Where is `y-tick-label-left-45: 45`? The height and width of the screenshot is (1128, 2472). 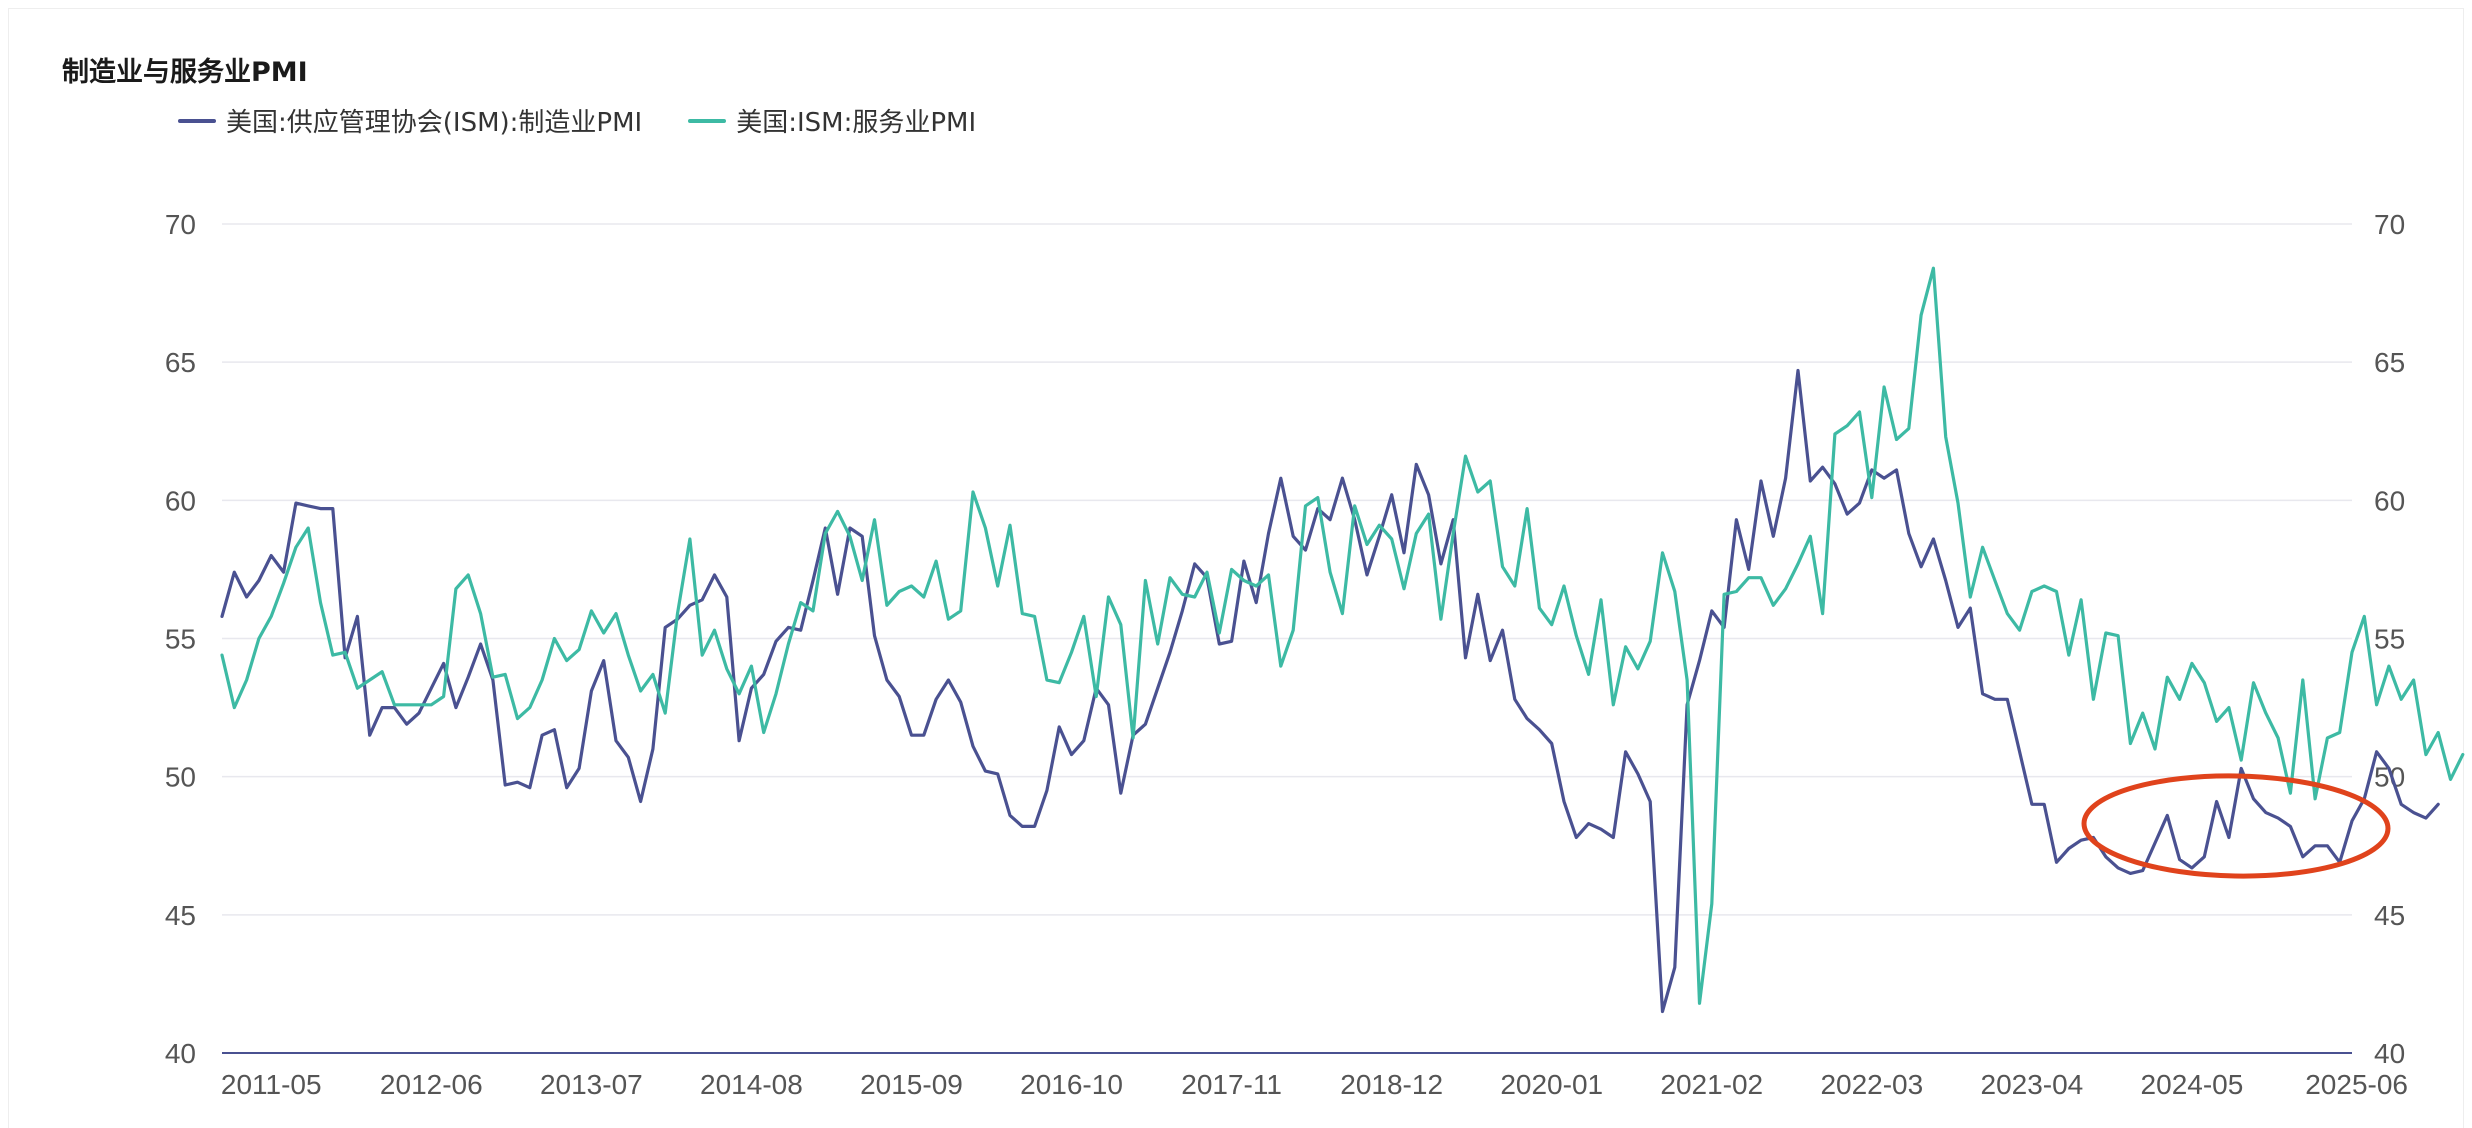
y-tick-label-left-45: 45 is located at coordinates (180, 915).